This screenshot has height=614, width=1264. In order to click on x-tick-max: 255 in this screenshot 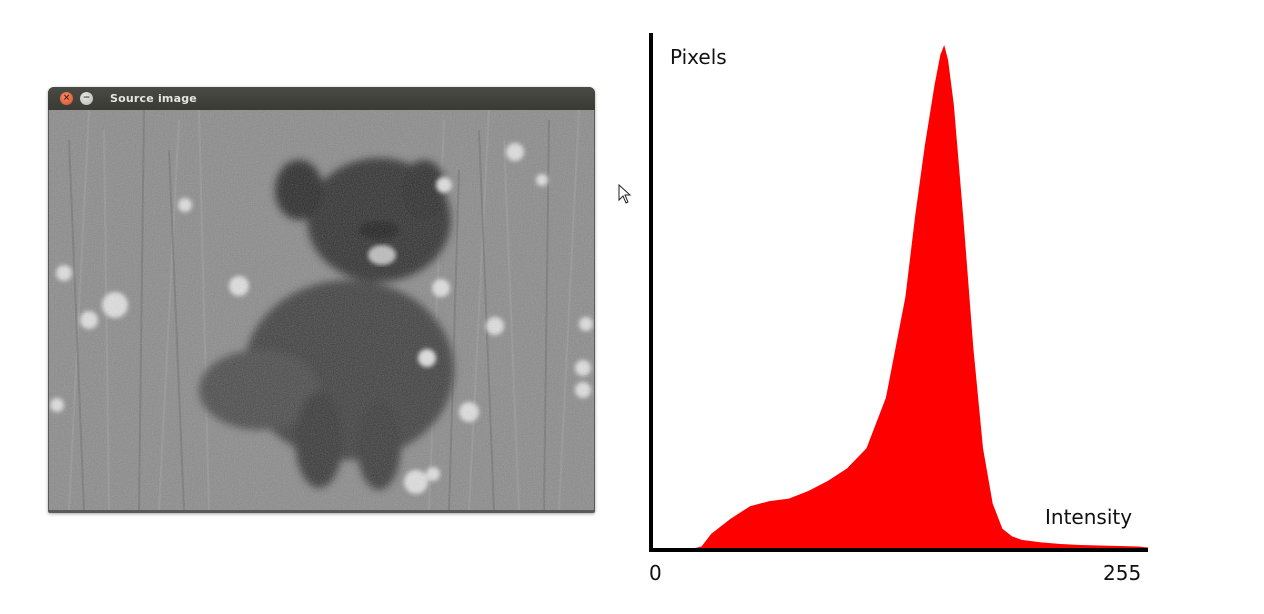, I will do `click(1122, 573)`.